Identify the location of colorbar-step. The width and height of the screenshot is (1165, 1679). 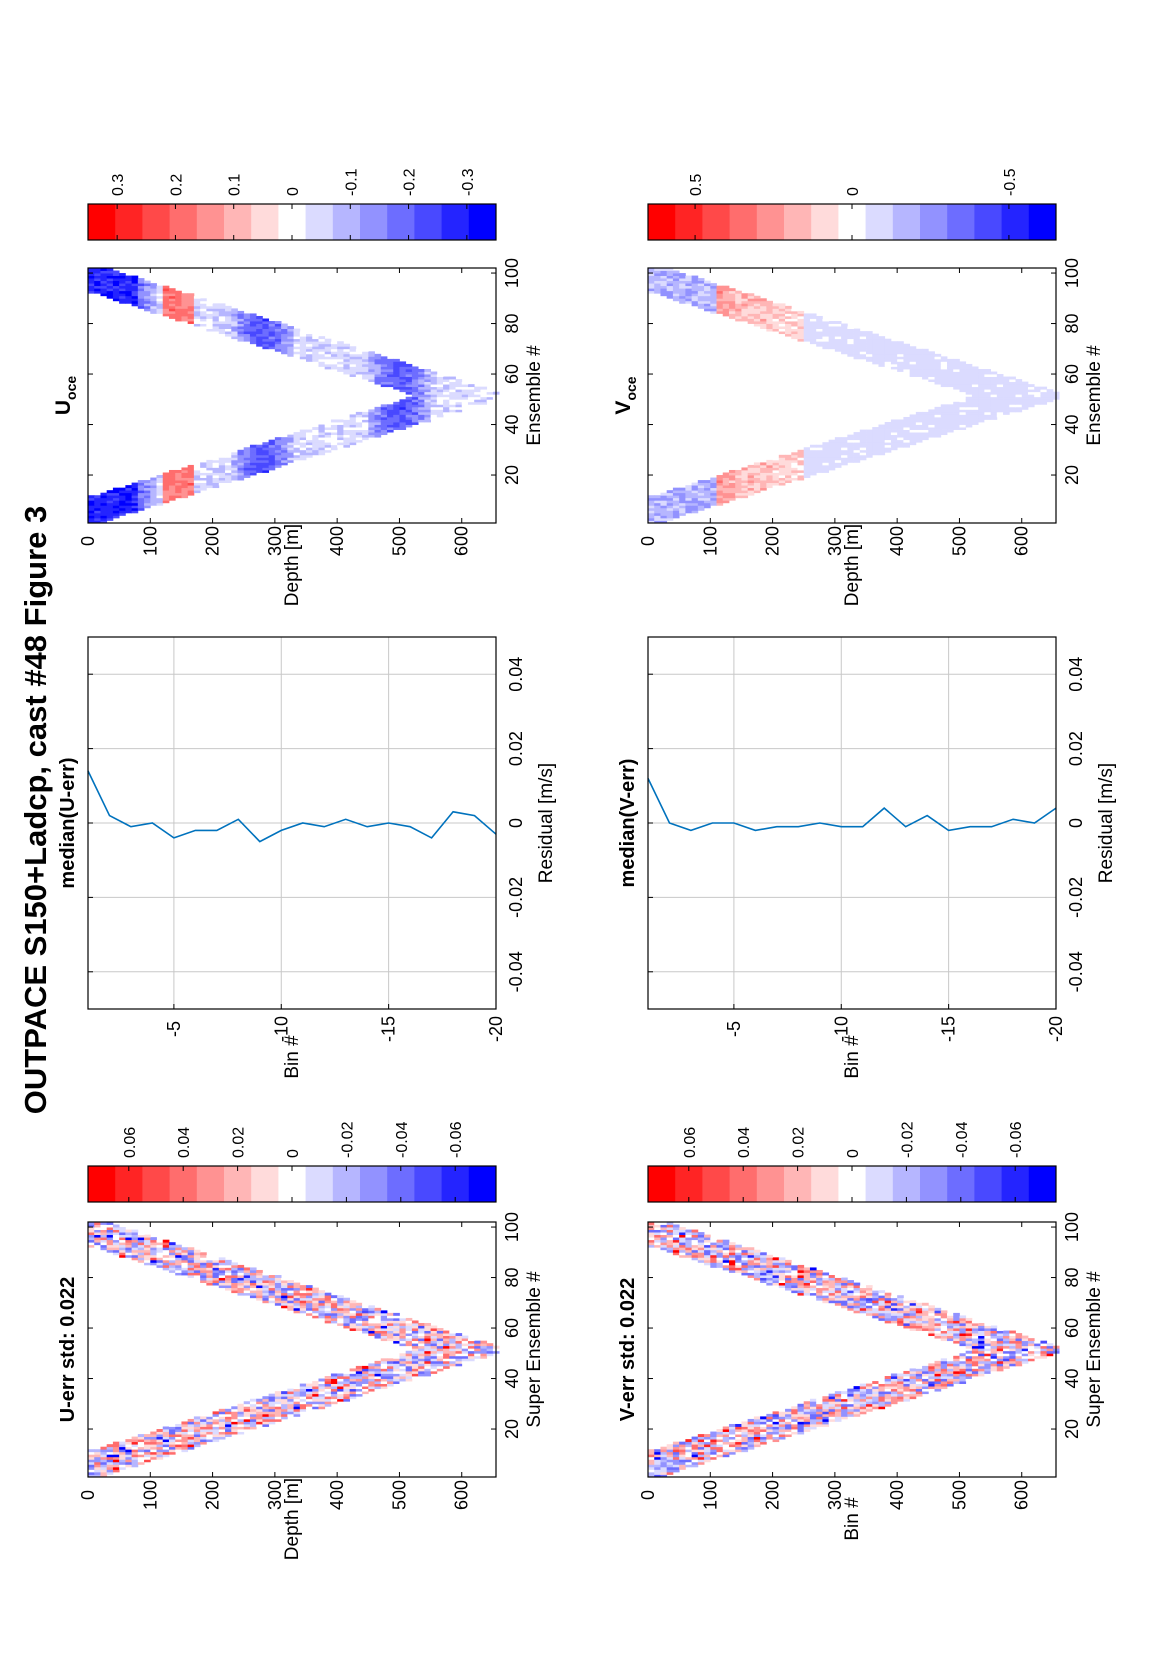
(183, 1184).